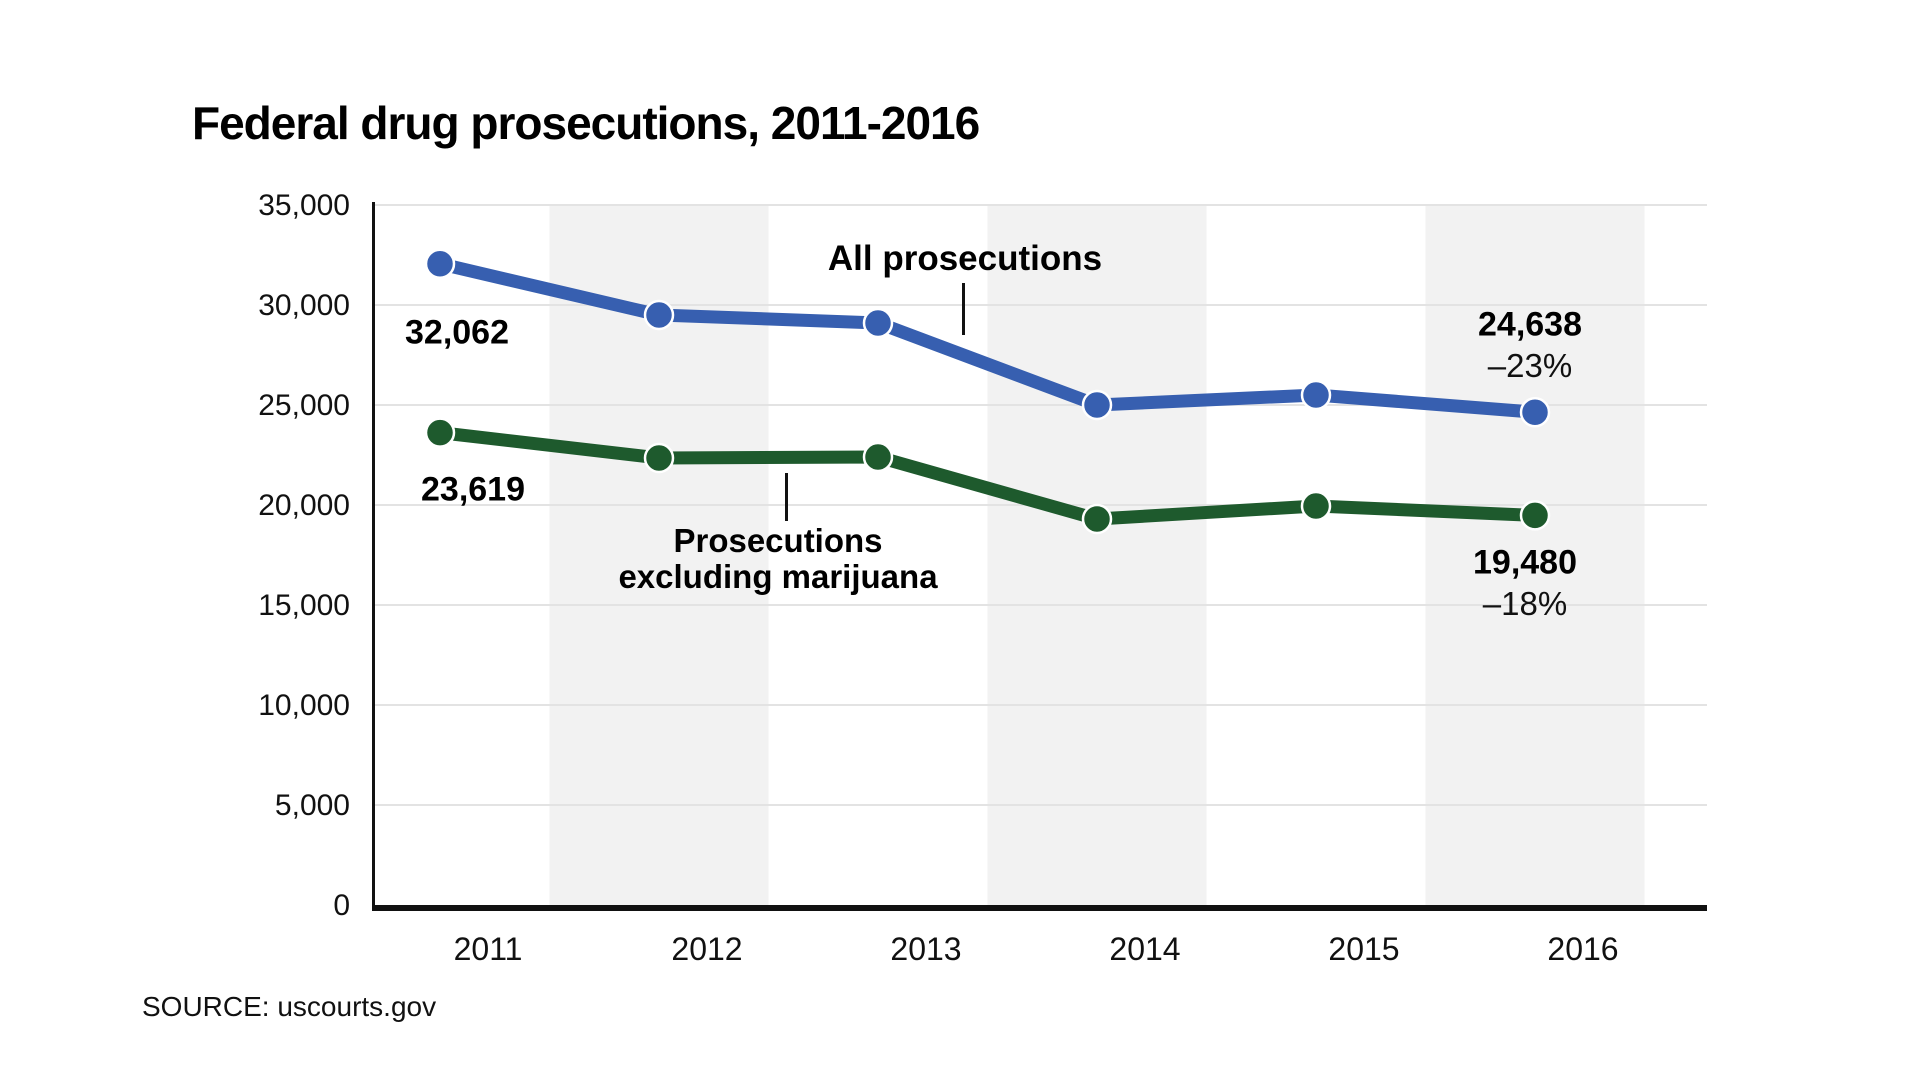 Image resolution: width=1920 pixels, height=1080 pixels. I want to click on x-axis-tick-label-2011: 2011, so click(488, 949).